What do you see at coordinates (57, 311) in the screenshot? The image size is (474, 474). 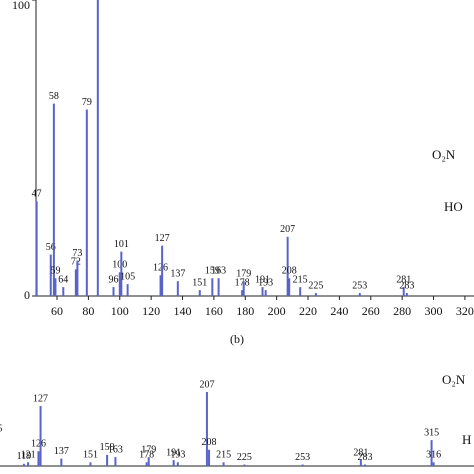 I see `x-tick-label: 60` at bounding box center [57, 311].